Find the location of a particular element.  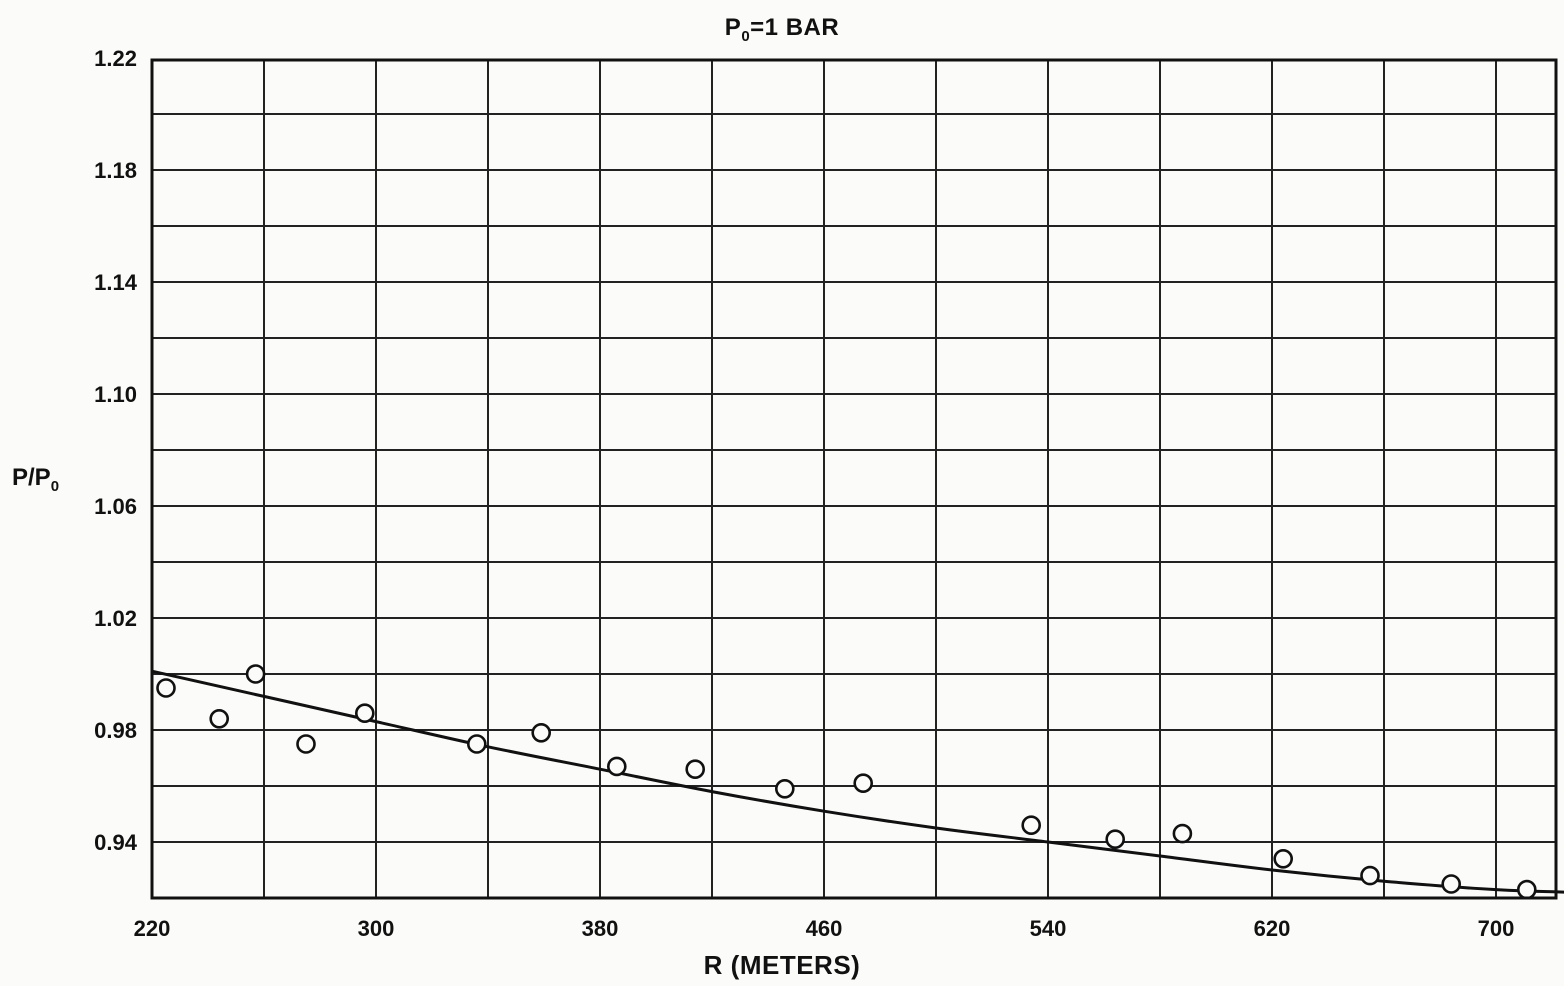

x-axis-label: R (METERS) is located at coordinates (782, 965).